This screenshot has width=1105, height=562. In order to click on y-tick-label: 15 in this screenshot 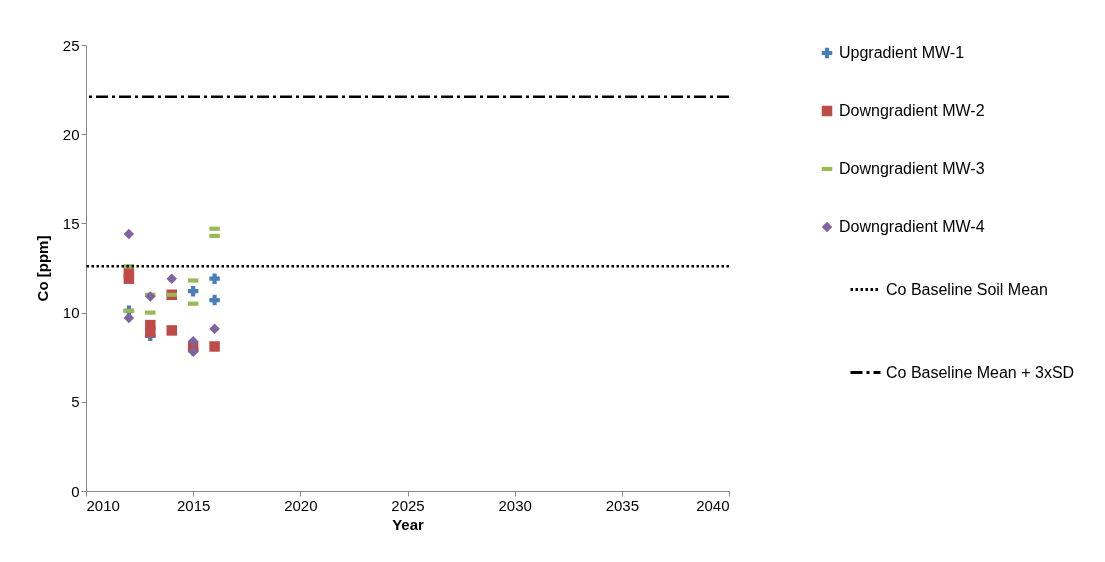, I will do `click(71, 223)`.